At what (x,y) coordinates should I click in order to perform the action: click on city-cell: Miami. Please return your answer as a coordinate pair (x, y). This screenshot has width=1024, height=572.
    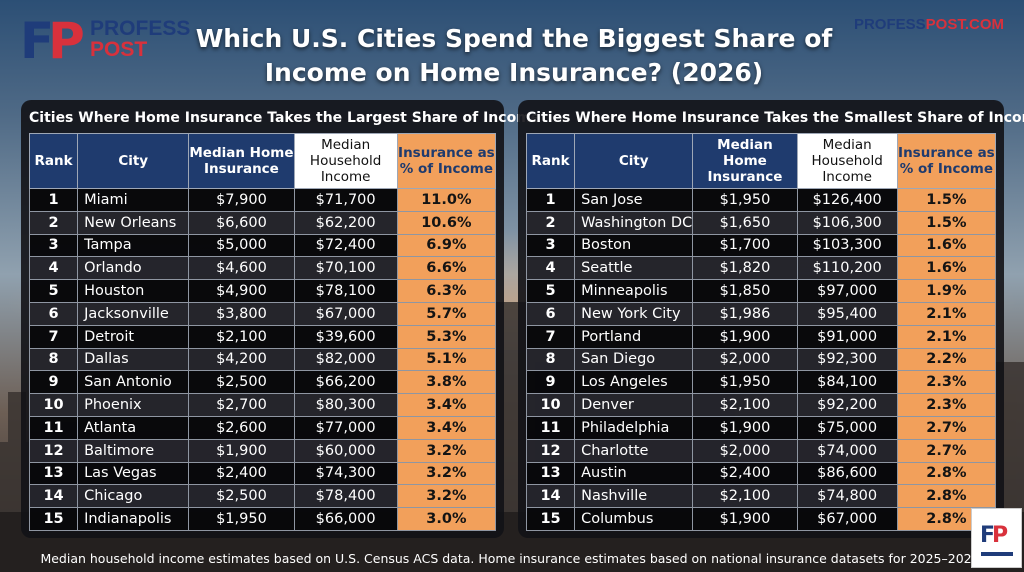
    Looking at the image, I should click on (133, 200).